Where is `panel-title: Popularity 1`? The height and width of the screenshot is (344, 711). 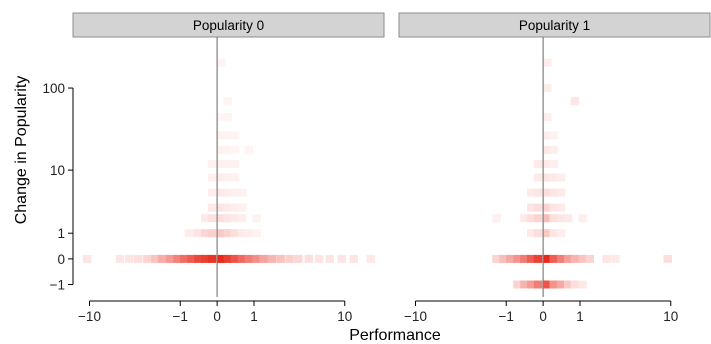 panel-title: Popularity 1 is located at coordinates (554, 25).